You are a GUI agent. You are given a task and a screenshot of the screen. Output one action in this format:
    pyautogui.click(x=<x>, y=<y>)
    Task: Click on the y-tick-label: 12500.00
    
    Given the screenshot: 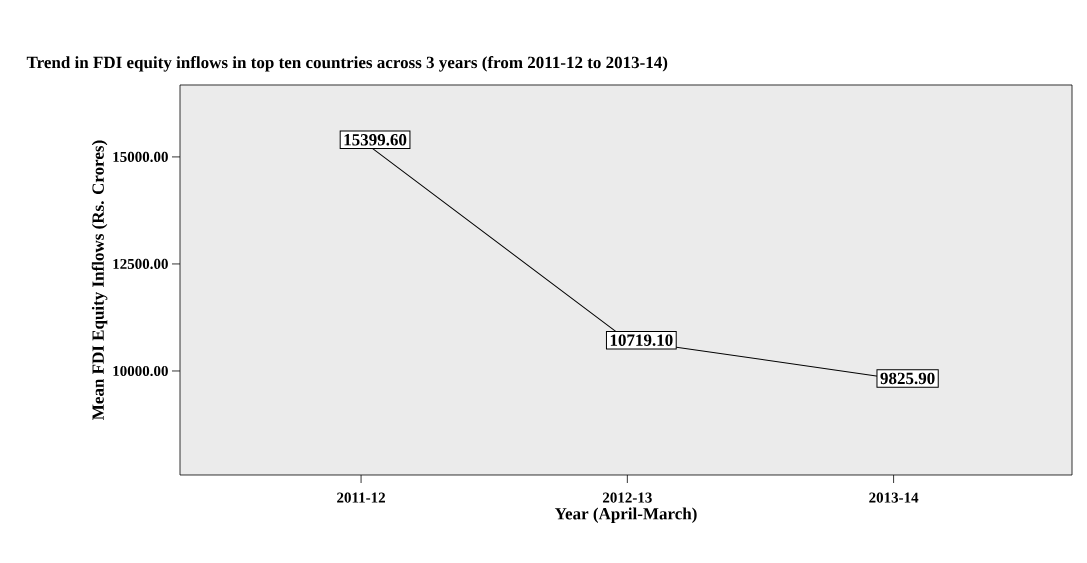 What is the action you would take?
    pyautogui.click(x=140, y=264)
    